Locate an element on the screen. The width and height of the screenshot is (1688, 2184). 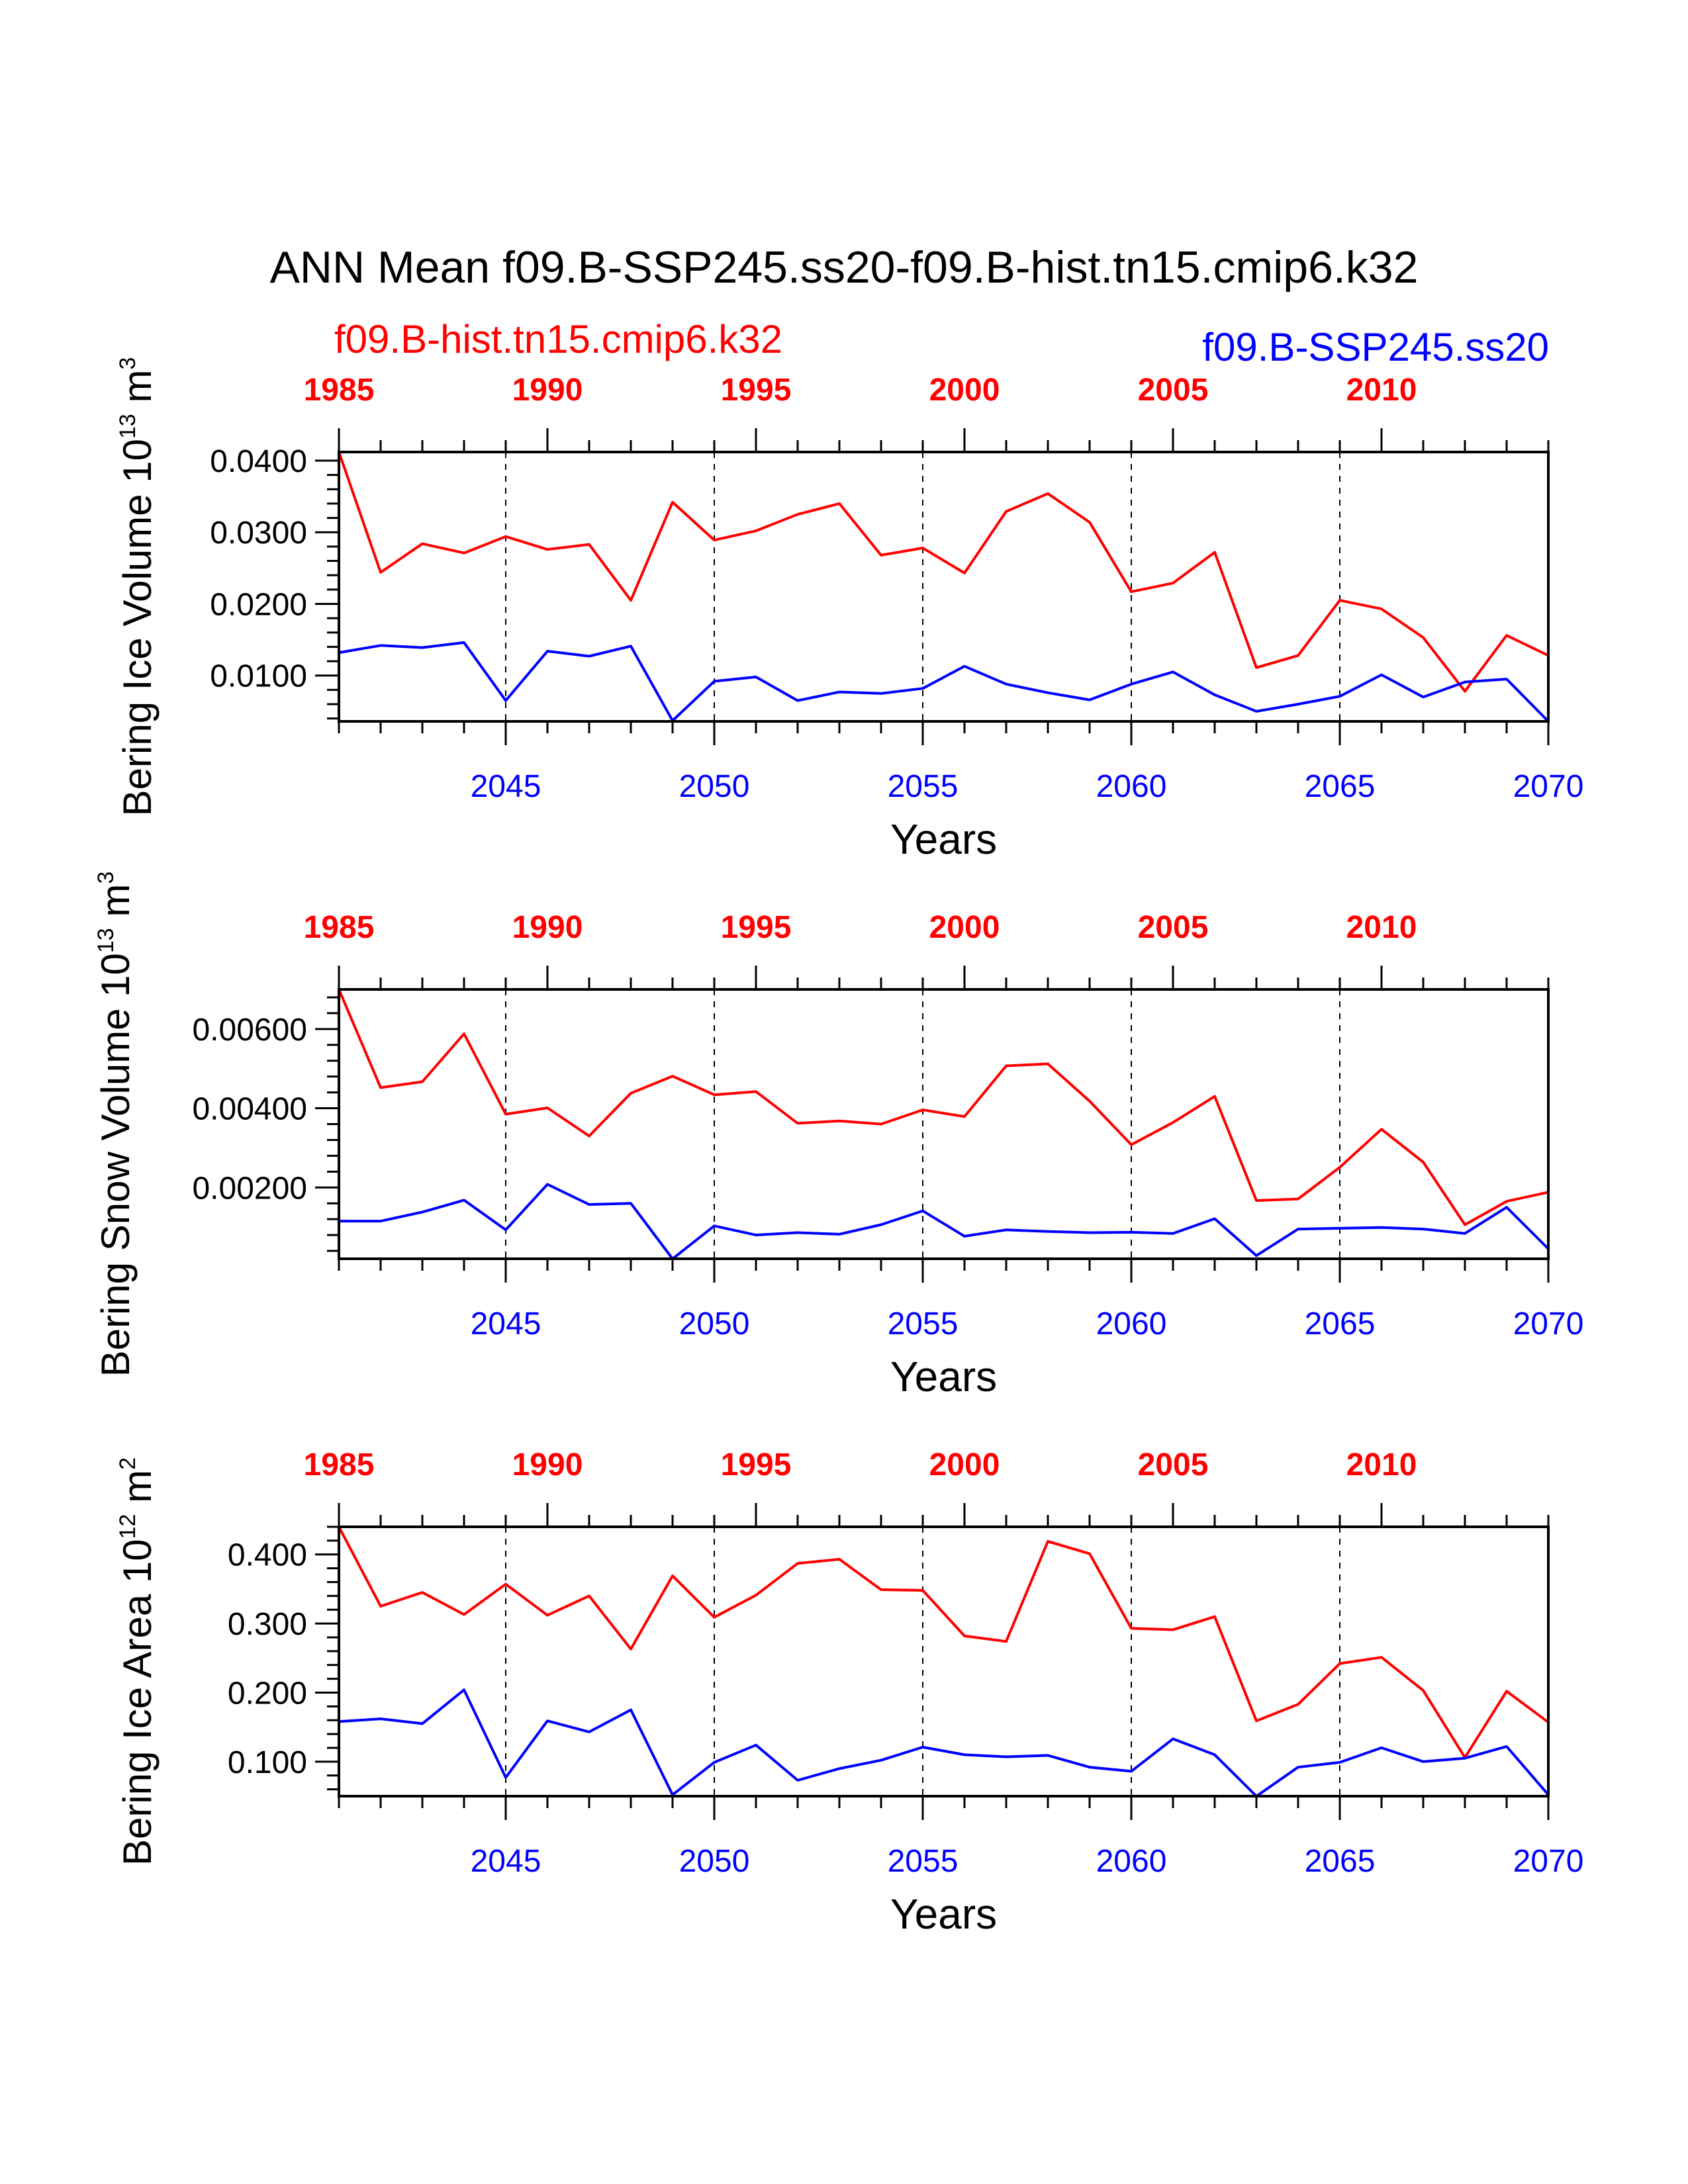
y-tick-label: 0.400 is located at coordinates (267, 1555).